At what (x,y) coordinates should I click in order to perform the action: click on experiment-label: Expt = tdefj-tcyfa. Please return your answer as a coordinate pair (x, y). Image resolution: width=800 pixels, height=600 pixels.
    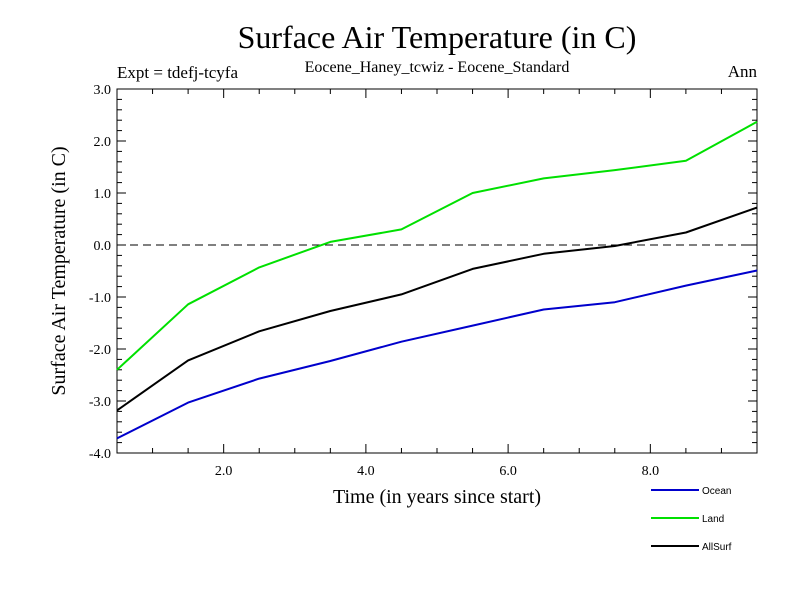
    Looking at the image, I should click on (177, 72).